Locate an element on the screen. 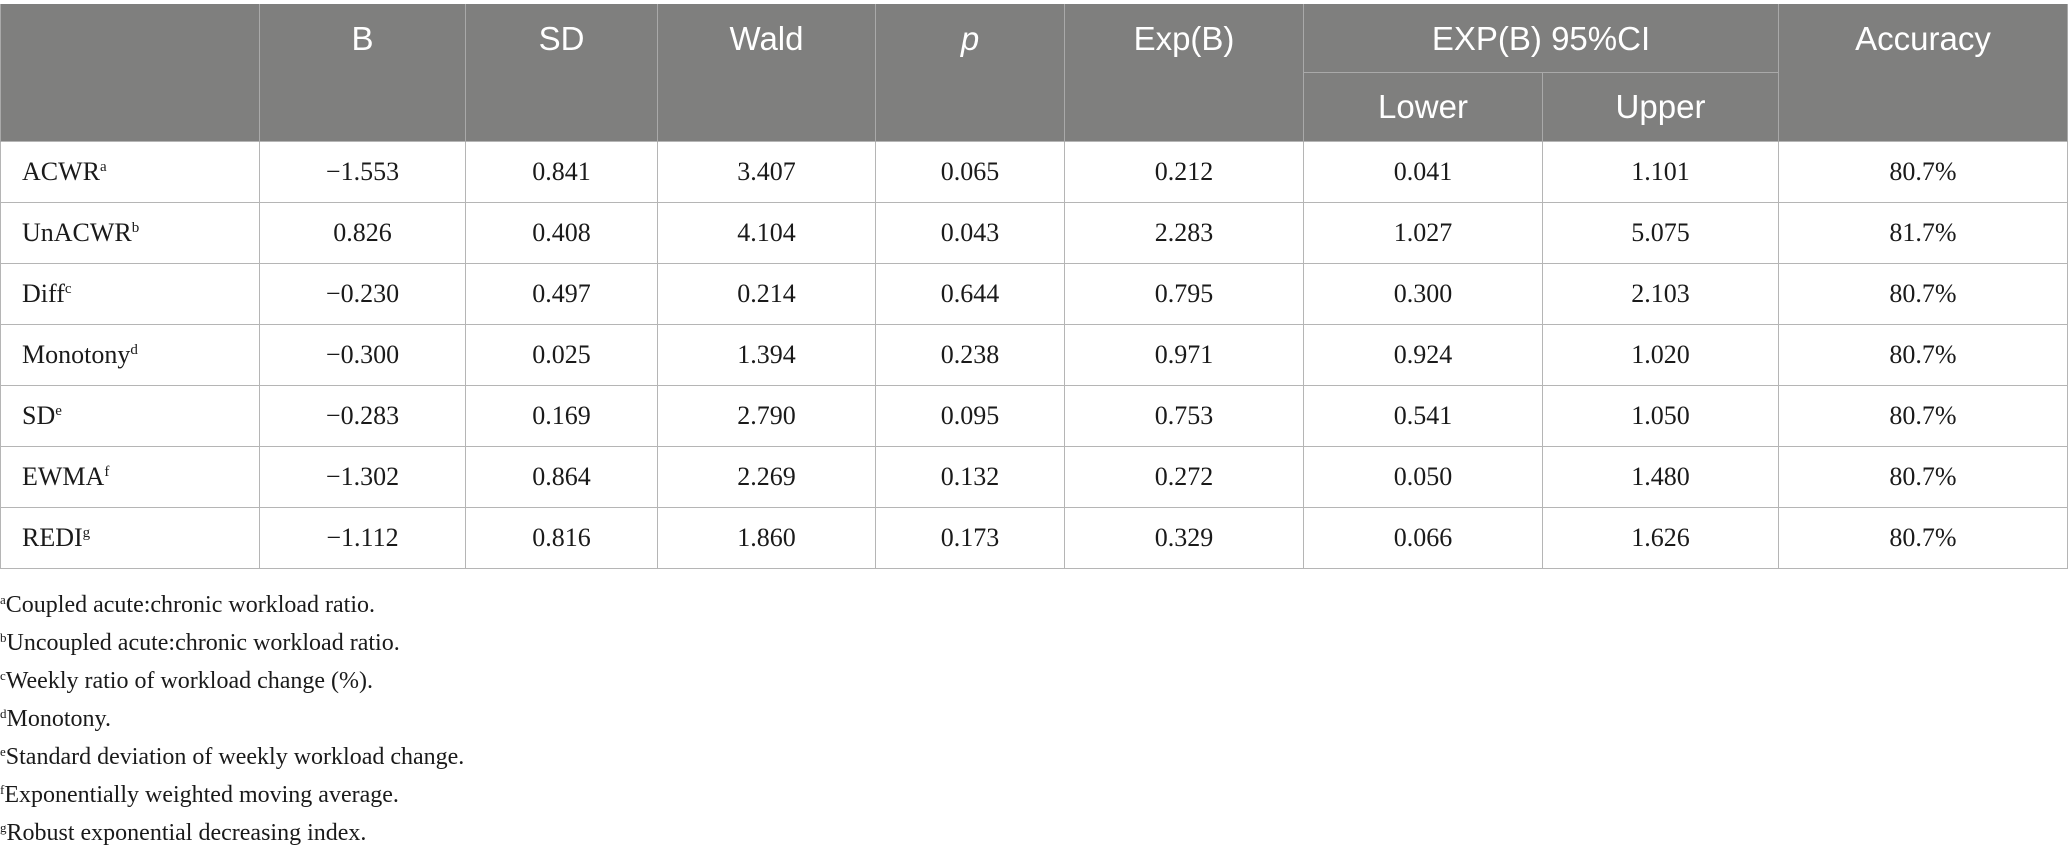  cell-p: 0.173 is located at coordinates (970, 537).